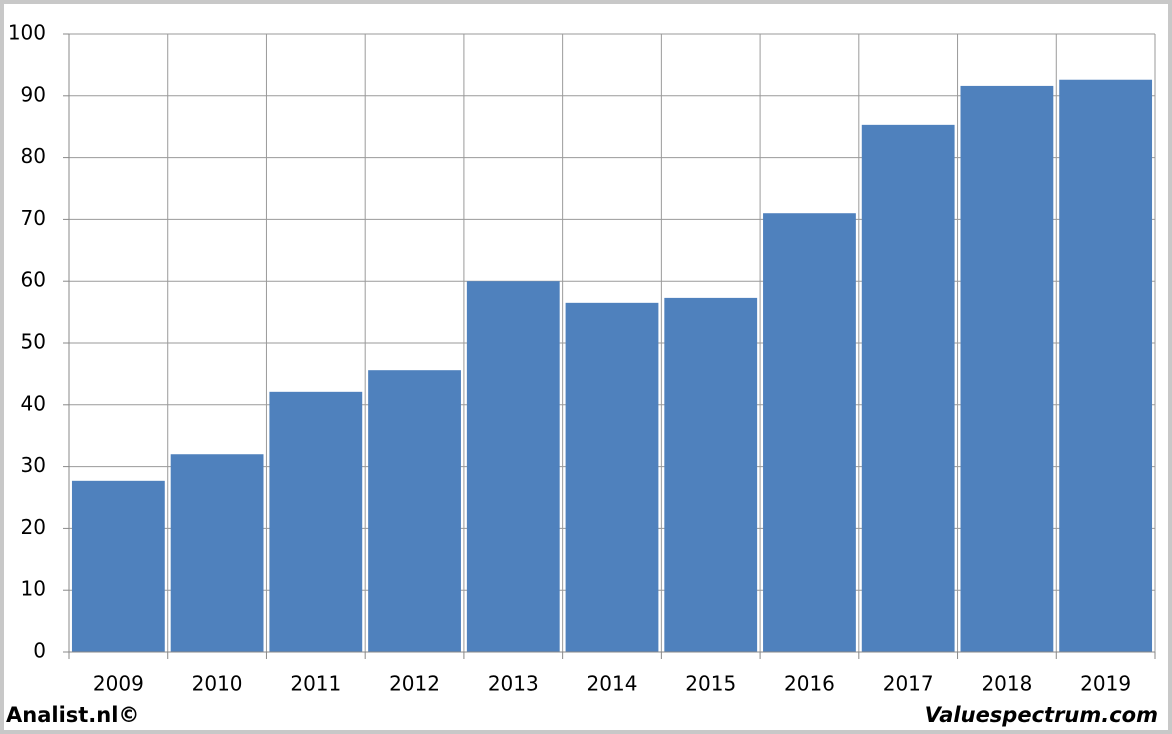 The height and width of the screenshot is (734, 1172). What do you see at coordinates (33, 156) in the screenshot?
I see `y-tick-label: 80` at bounding box center [33, 156].